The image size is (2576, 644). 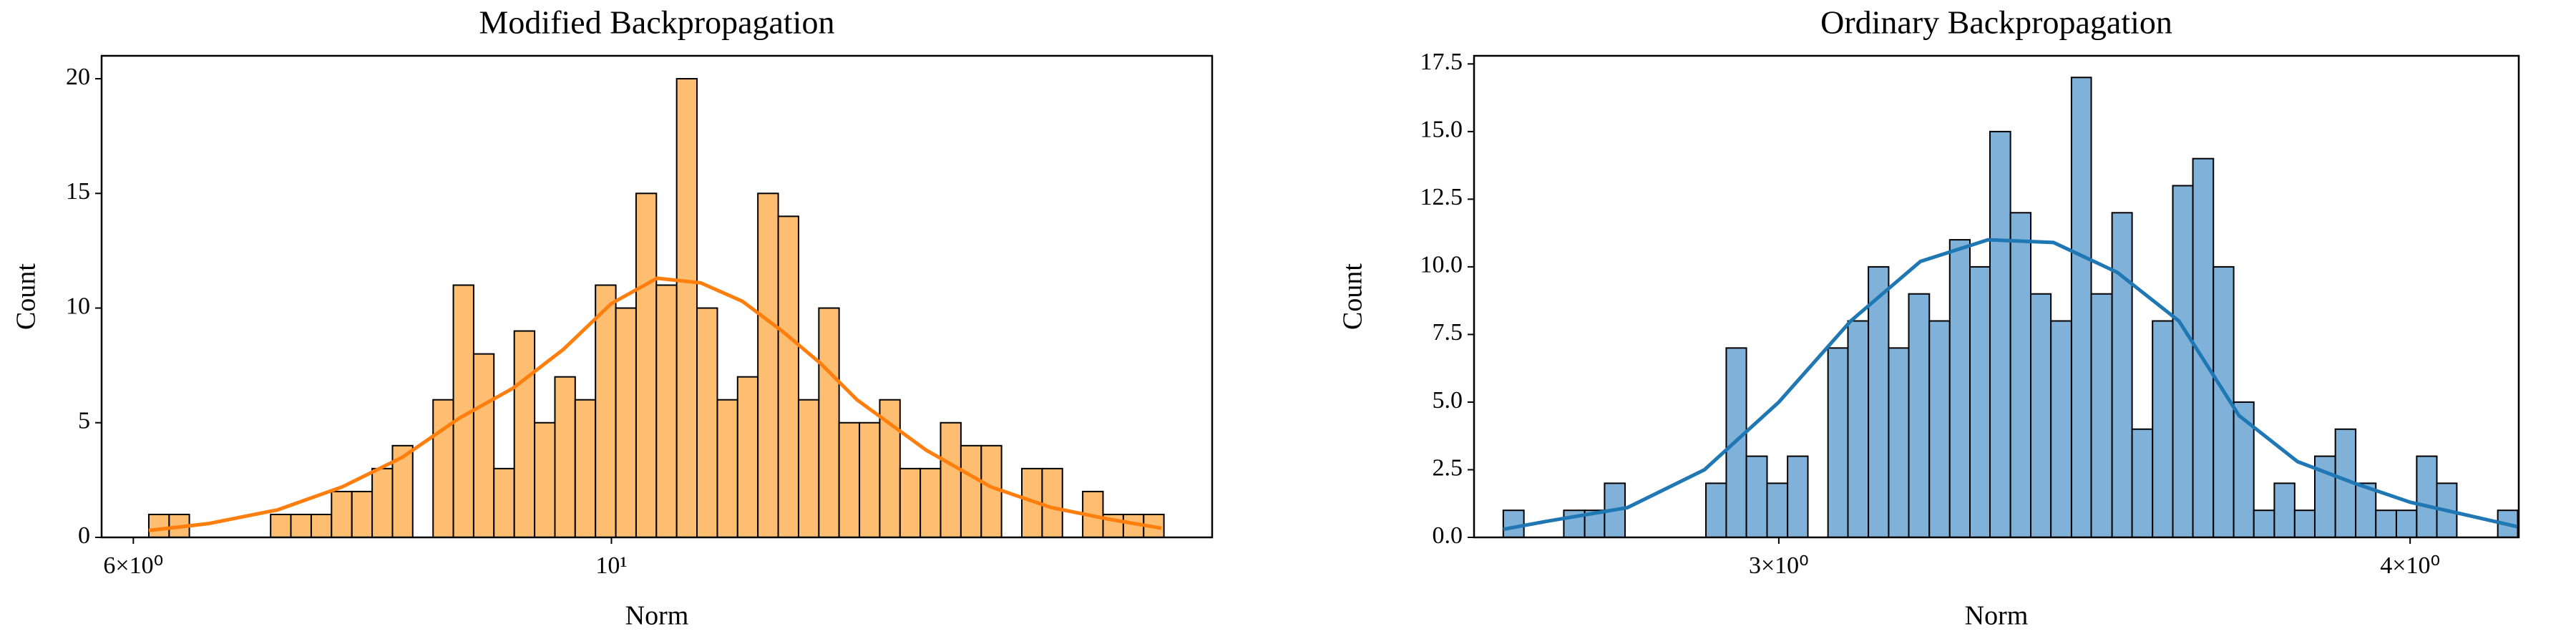 I want to click on y-tick-label: 5, so click(x=84, y=421).